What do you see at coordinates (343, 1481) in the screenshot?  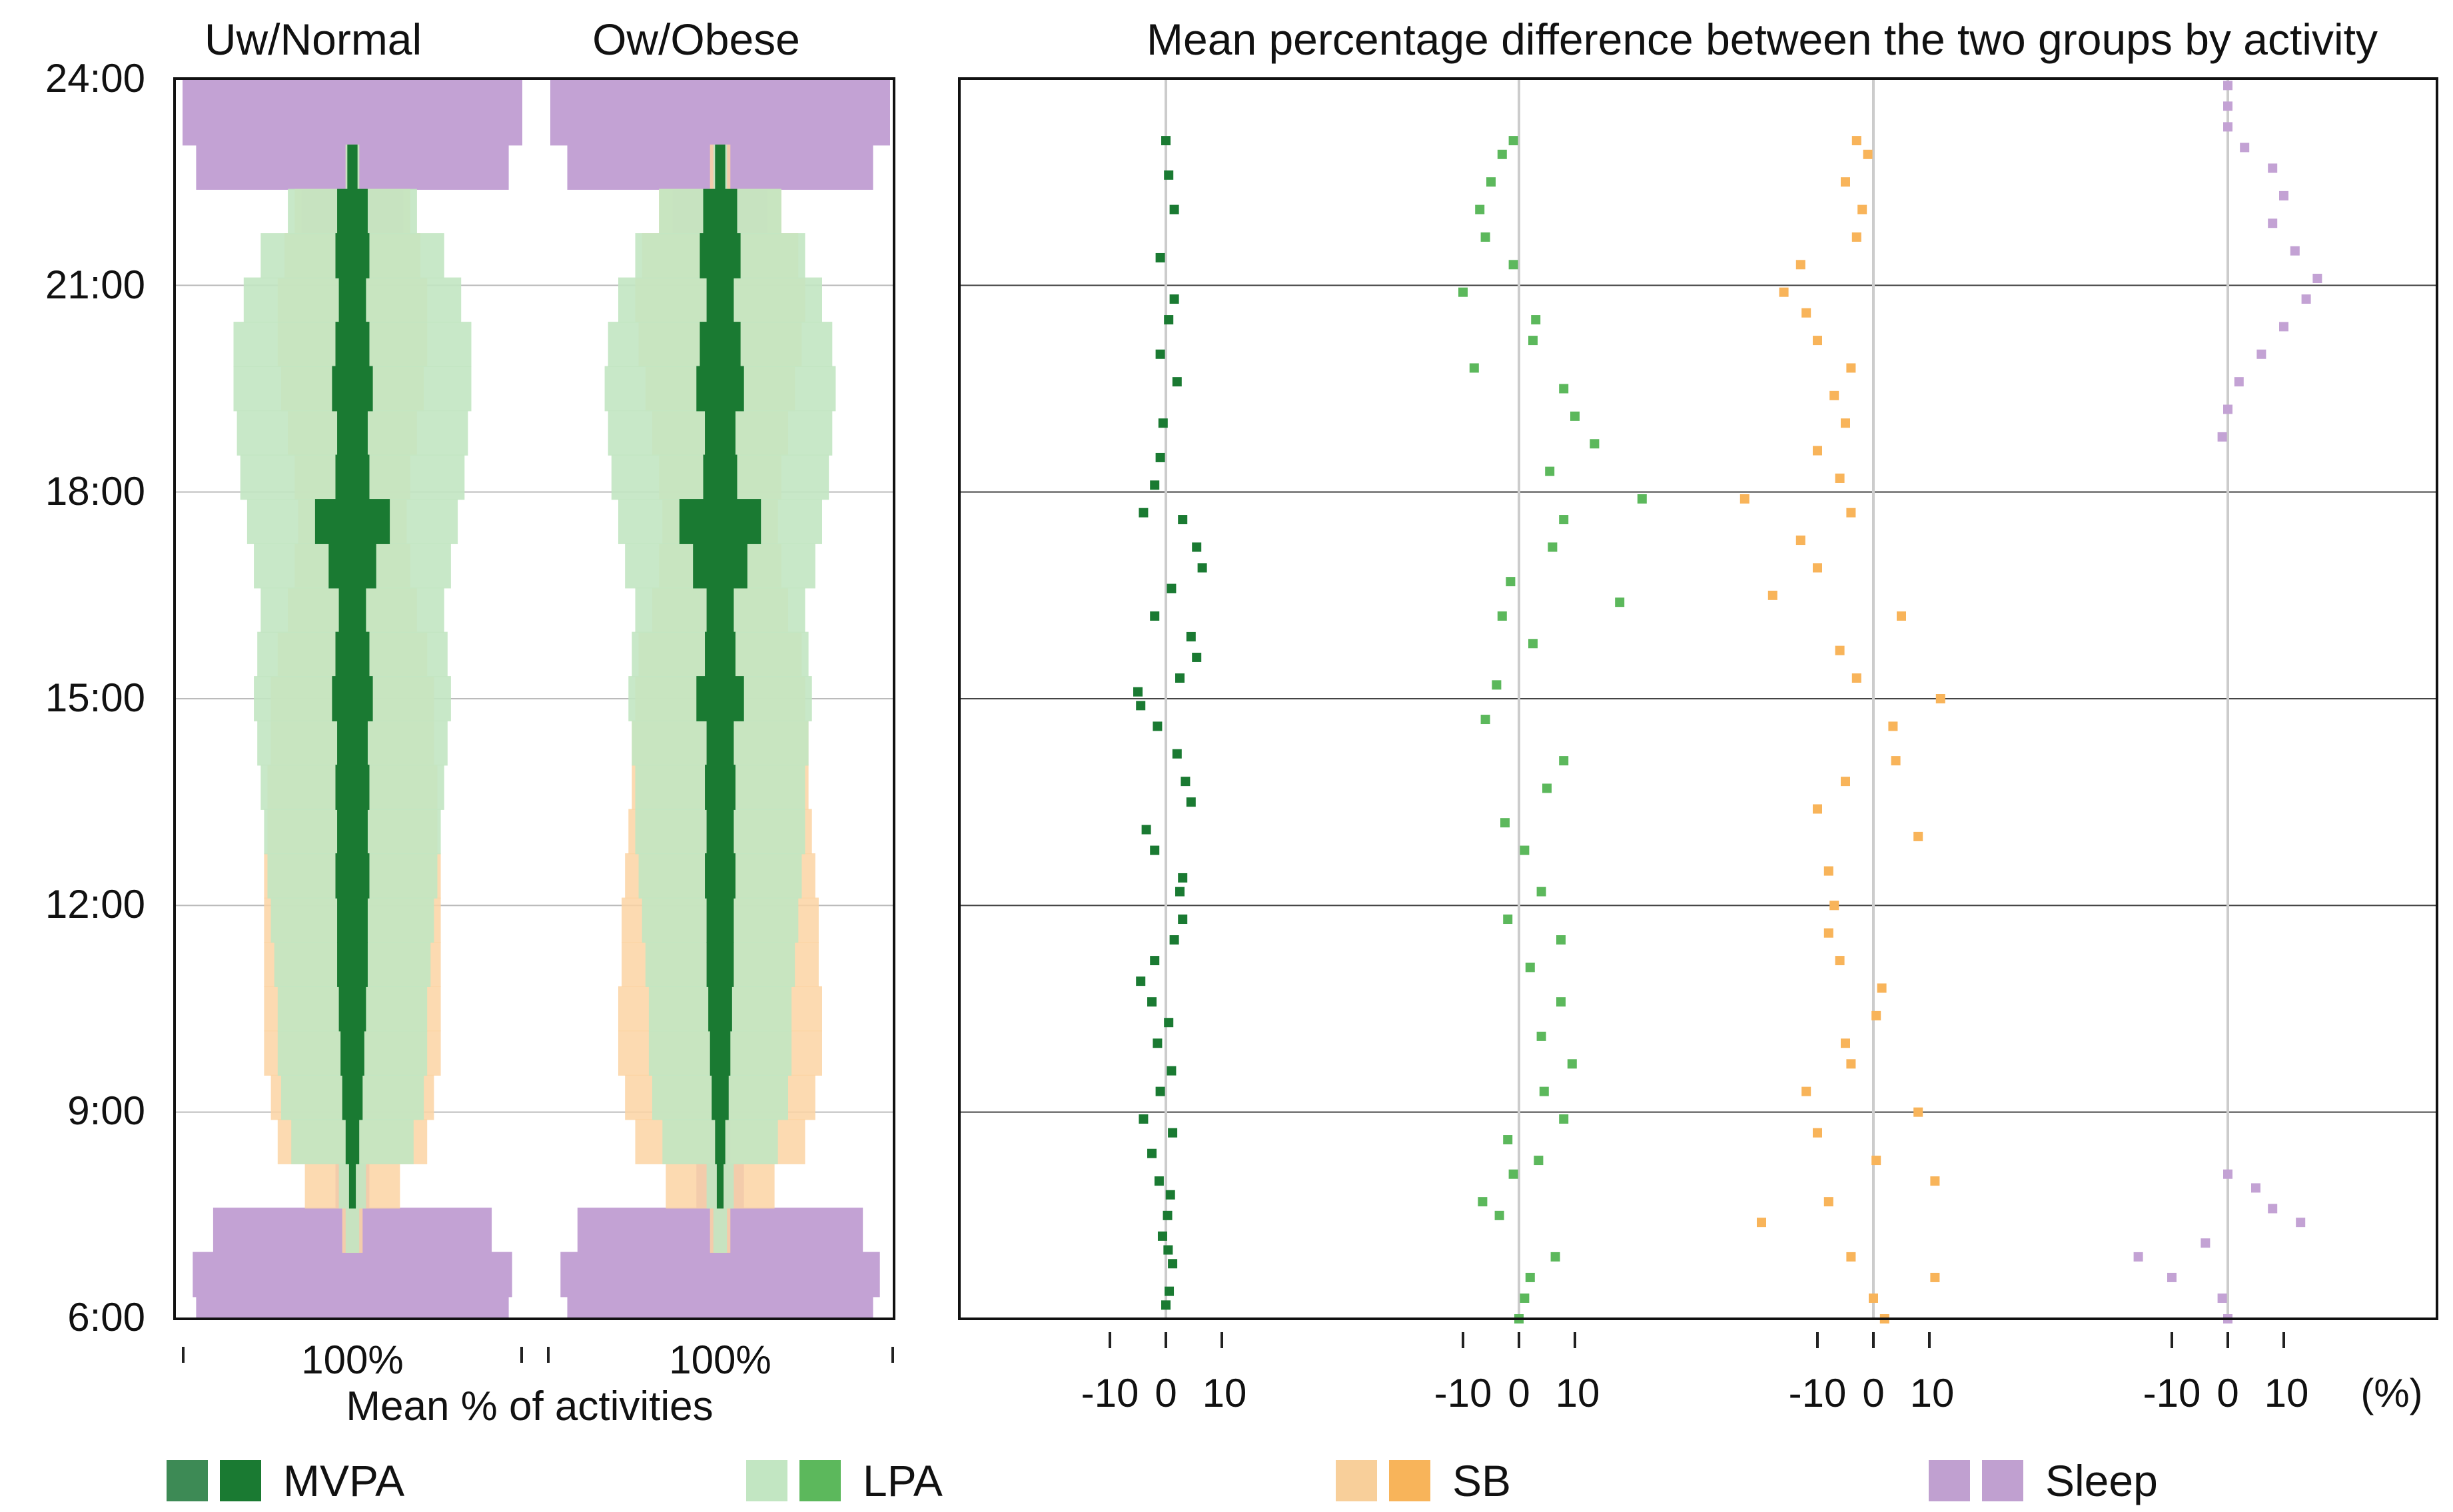 I see `legend-label-mvpa: MVPA` at bounding box center [343, 1481].